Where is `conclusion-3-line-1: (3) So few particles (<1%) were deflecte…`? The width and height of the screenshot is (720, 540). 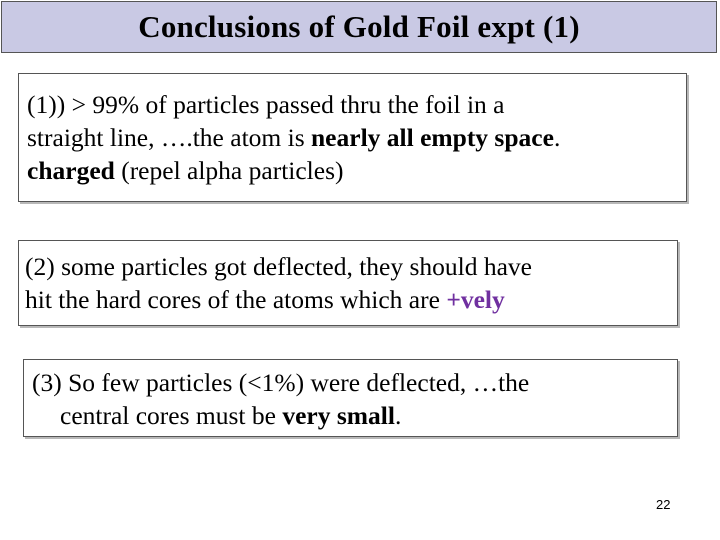 conclusion-3-line-1: (3) So few particles (<1%) were deflecte… is located at coordinates (281, 382).